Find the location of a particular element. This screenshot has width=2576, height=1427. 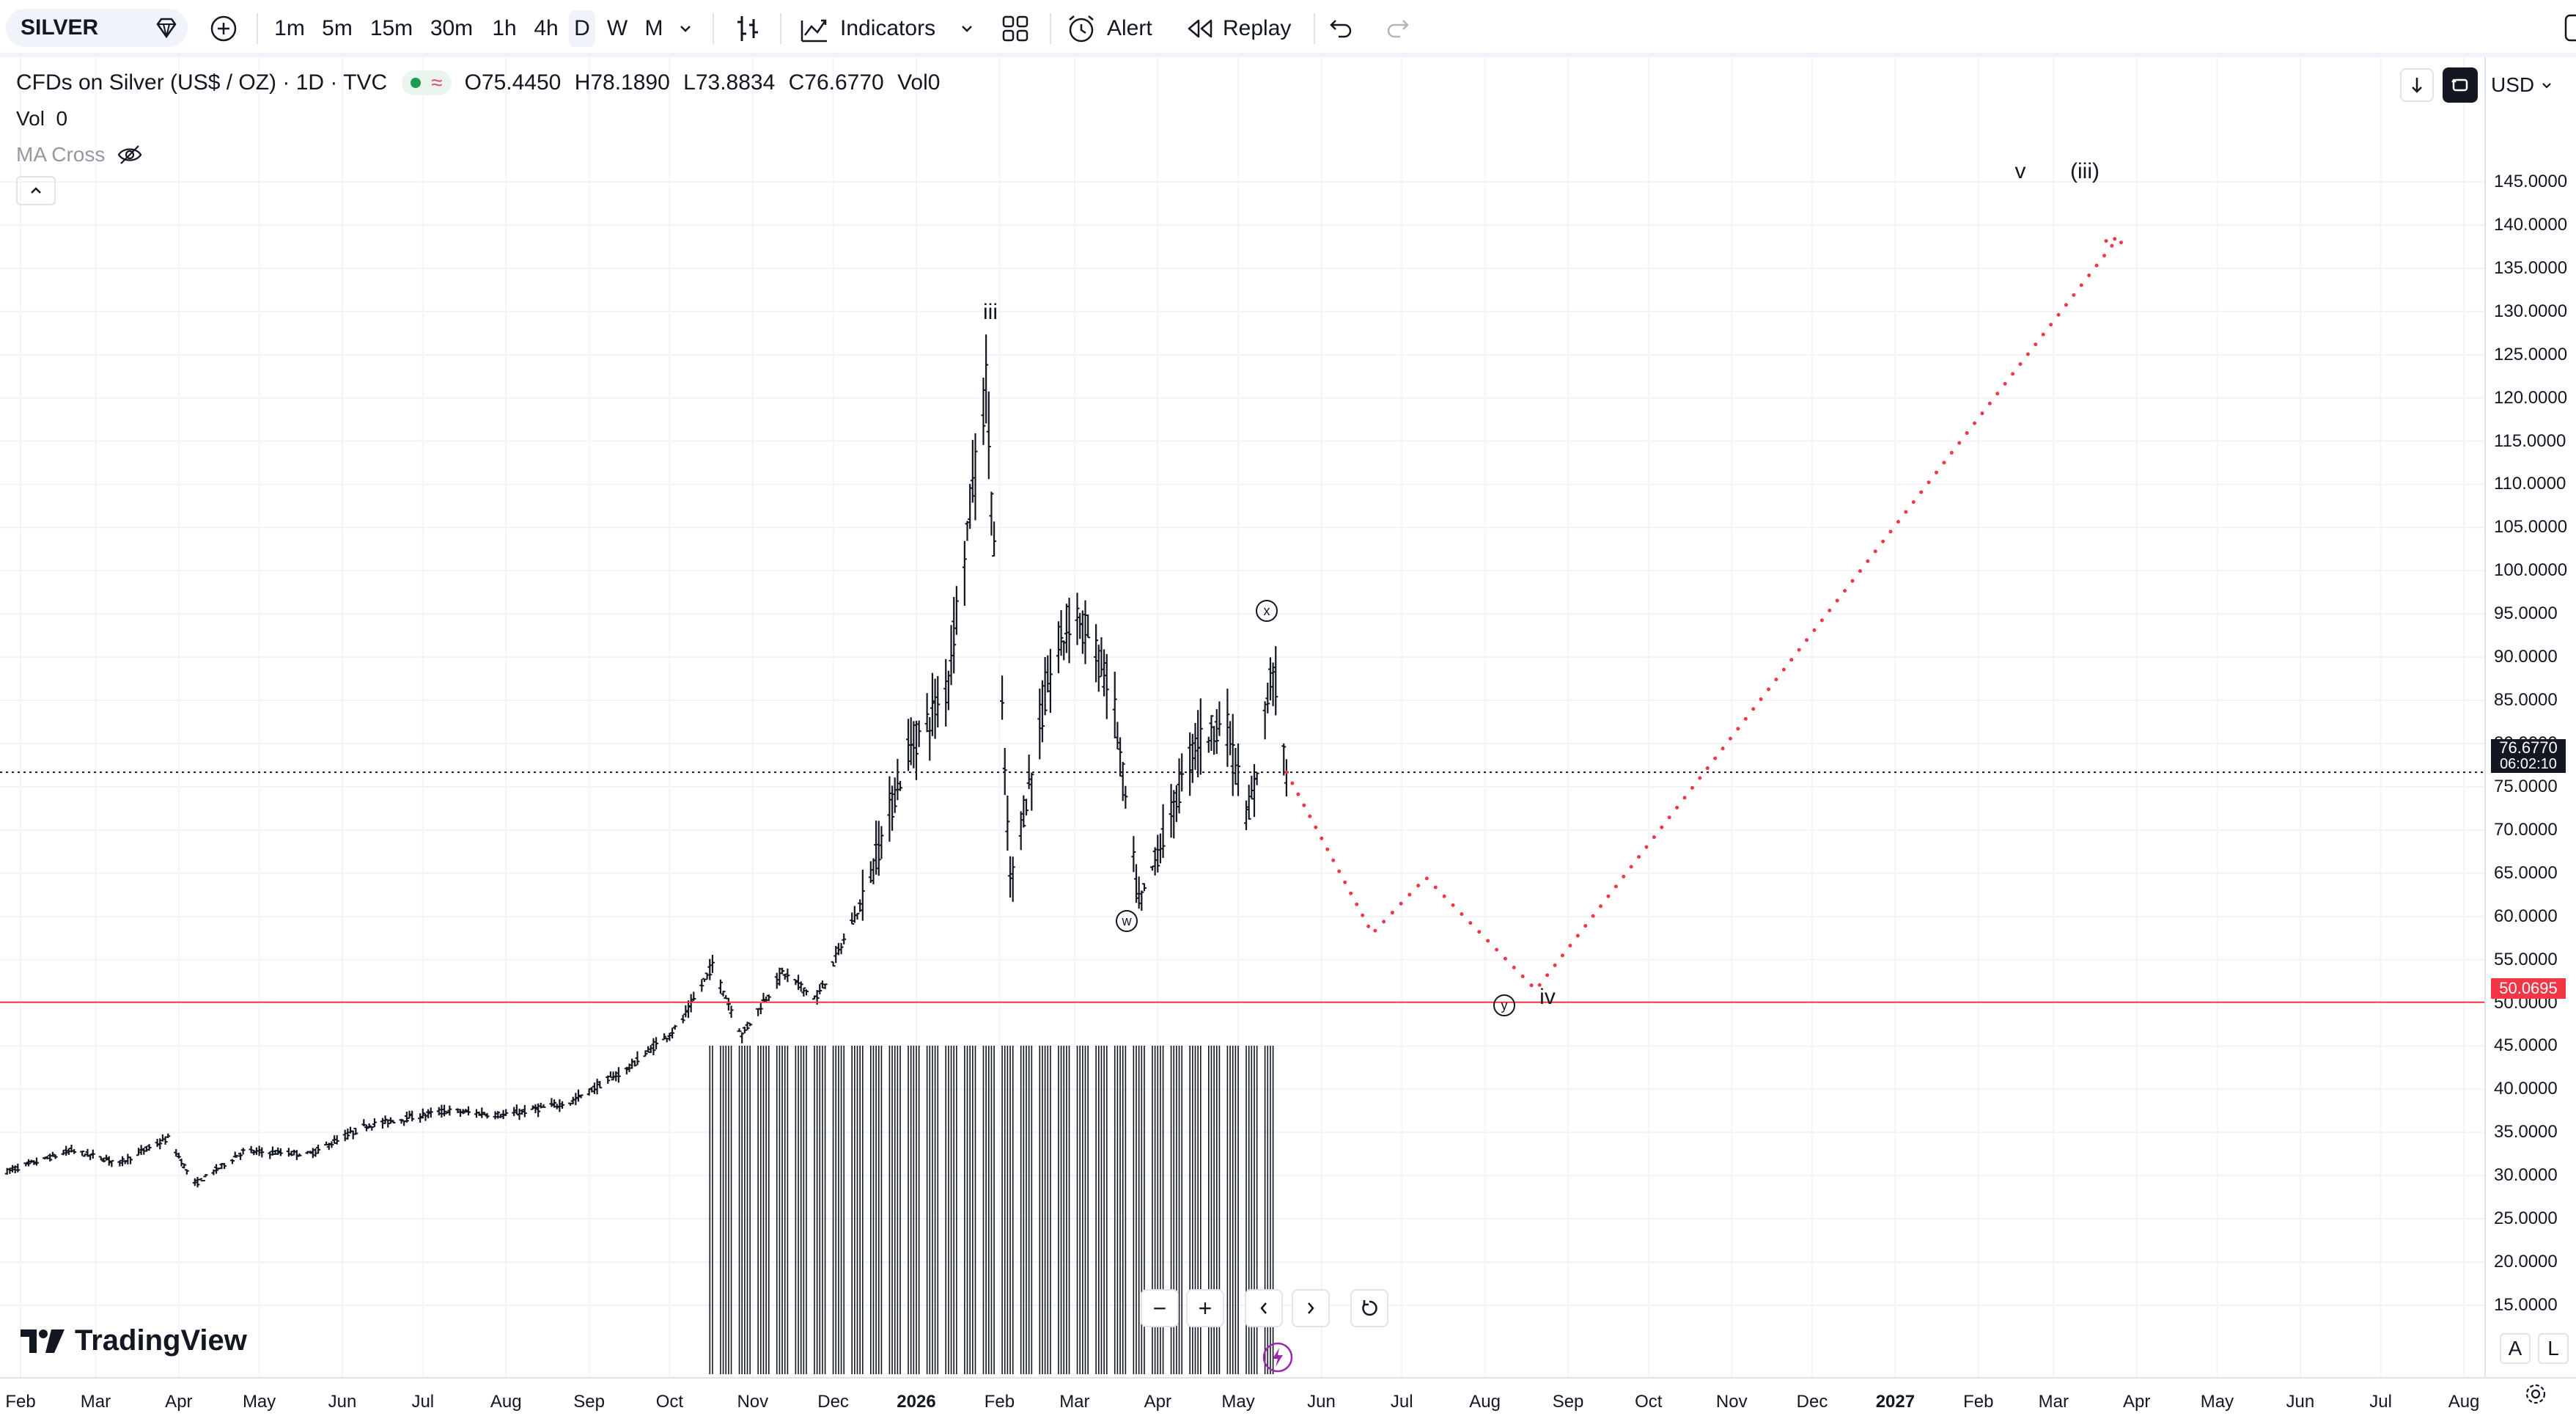

auto-scale-button: A is located at coordinates (2515, 1348).